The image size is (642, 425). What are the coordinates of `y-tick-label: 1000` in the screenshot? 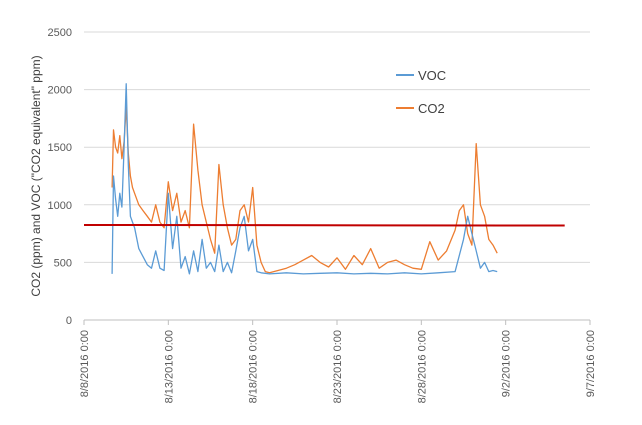 It's located at (60, 206).